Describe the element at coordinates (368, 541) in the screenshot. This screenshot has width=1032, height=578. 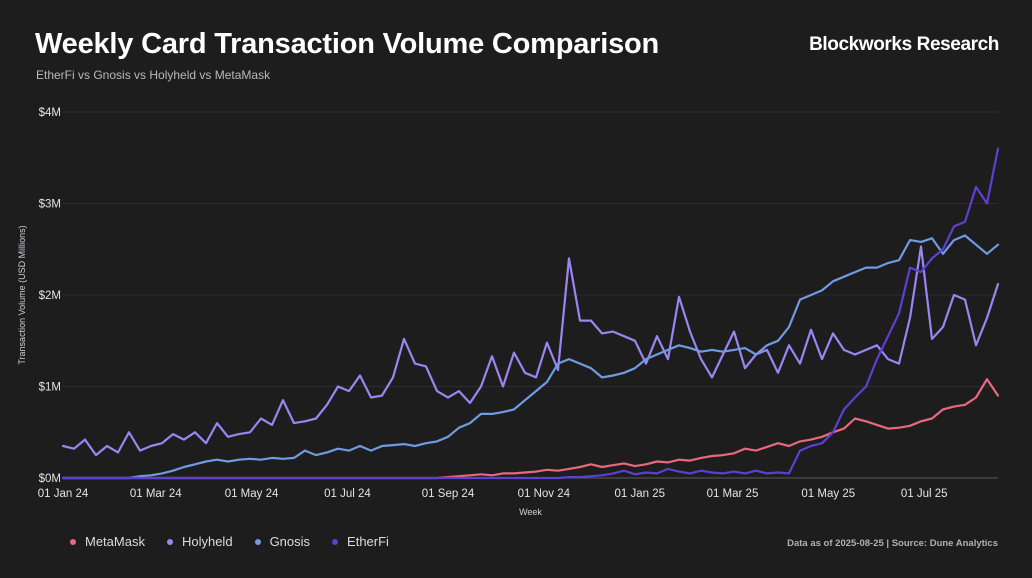
I see `legend-label: EtherFi` at that location.